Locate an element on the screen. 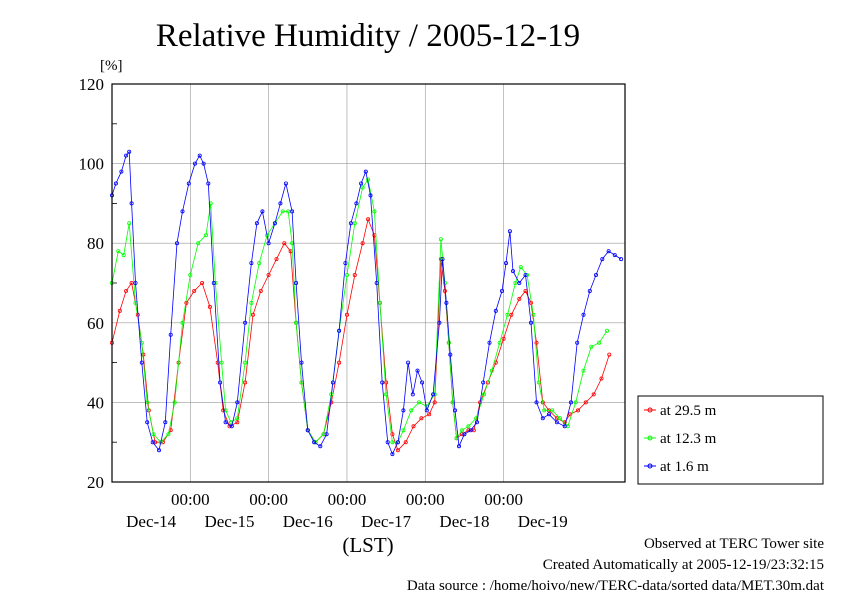 The height and width of the screenshot is (595, 842). x-date-label: Dec-17 is located at coordinates (386, 521).